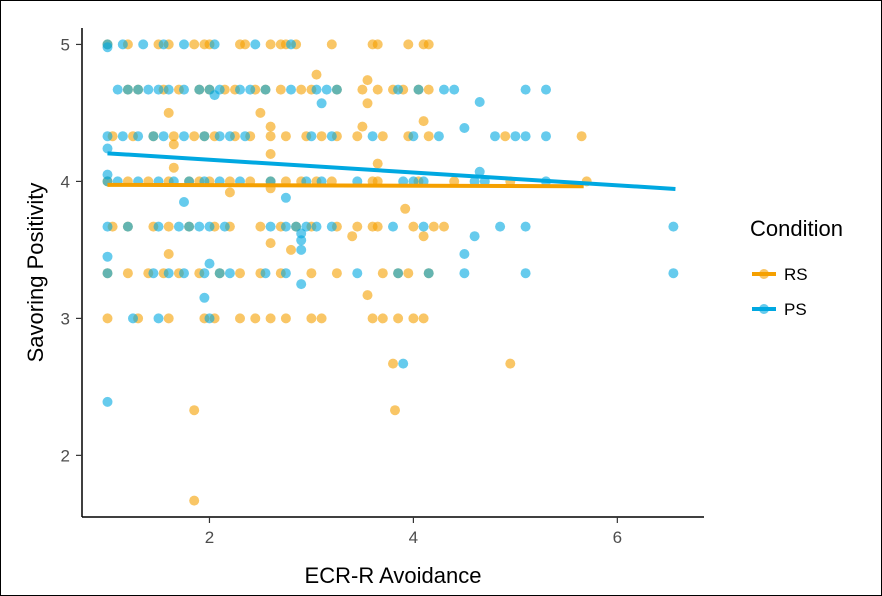  Describe the element at coordinates (65, 44) in the screenshot. I see `y-tick-label: 5` at that location.